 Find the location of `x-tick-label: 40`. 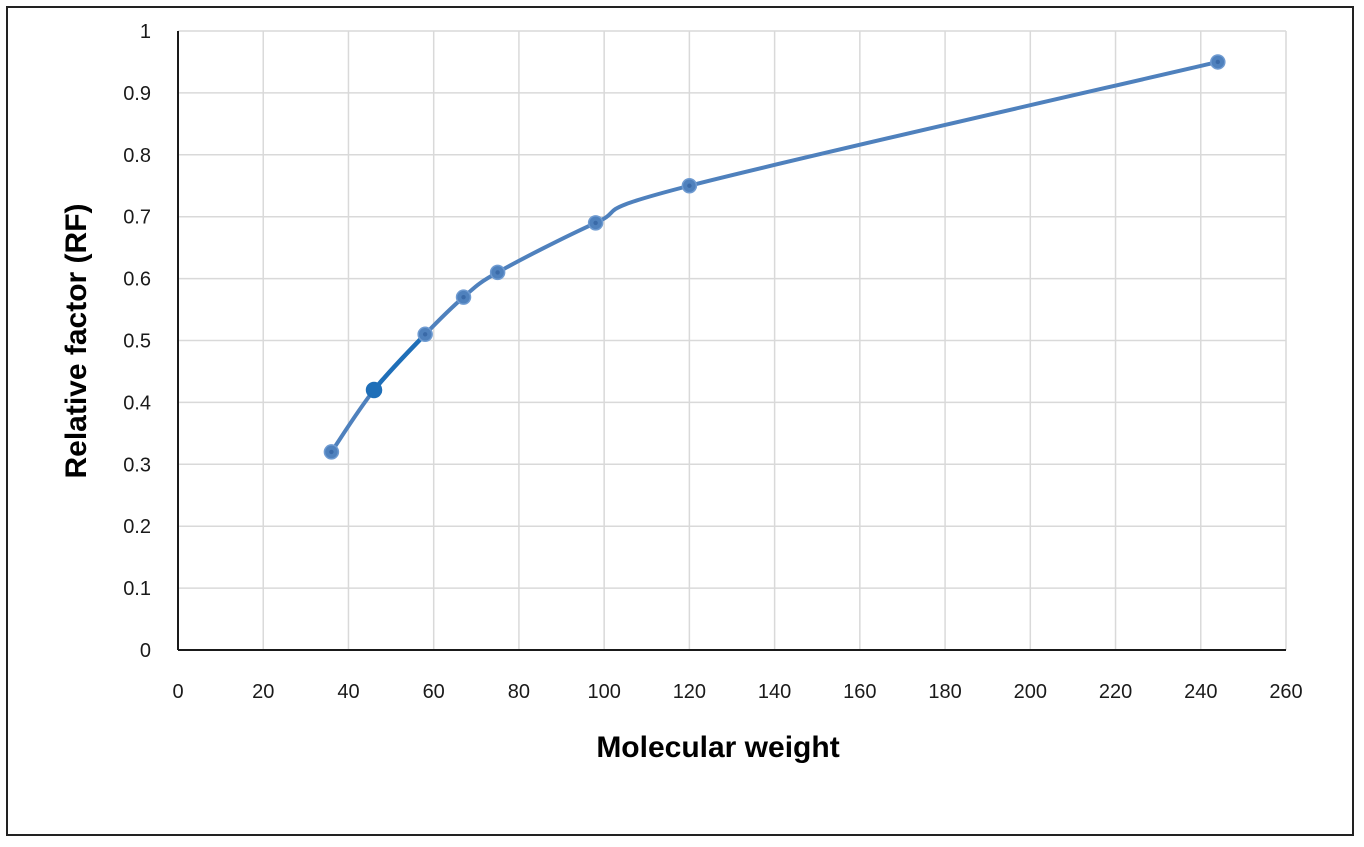

x-tick-label: 40 is located at coordinates (348, 692).